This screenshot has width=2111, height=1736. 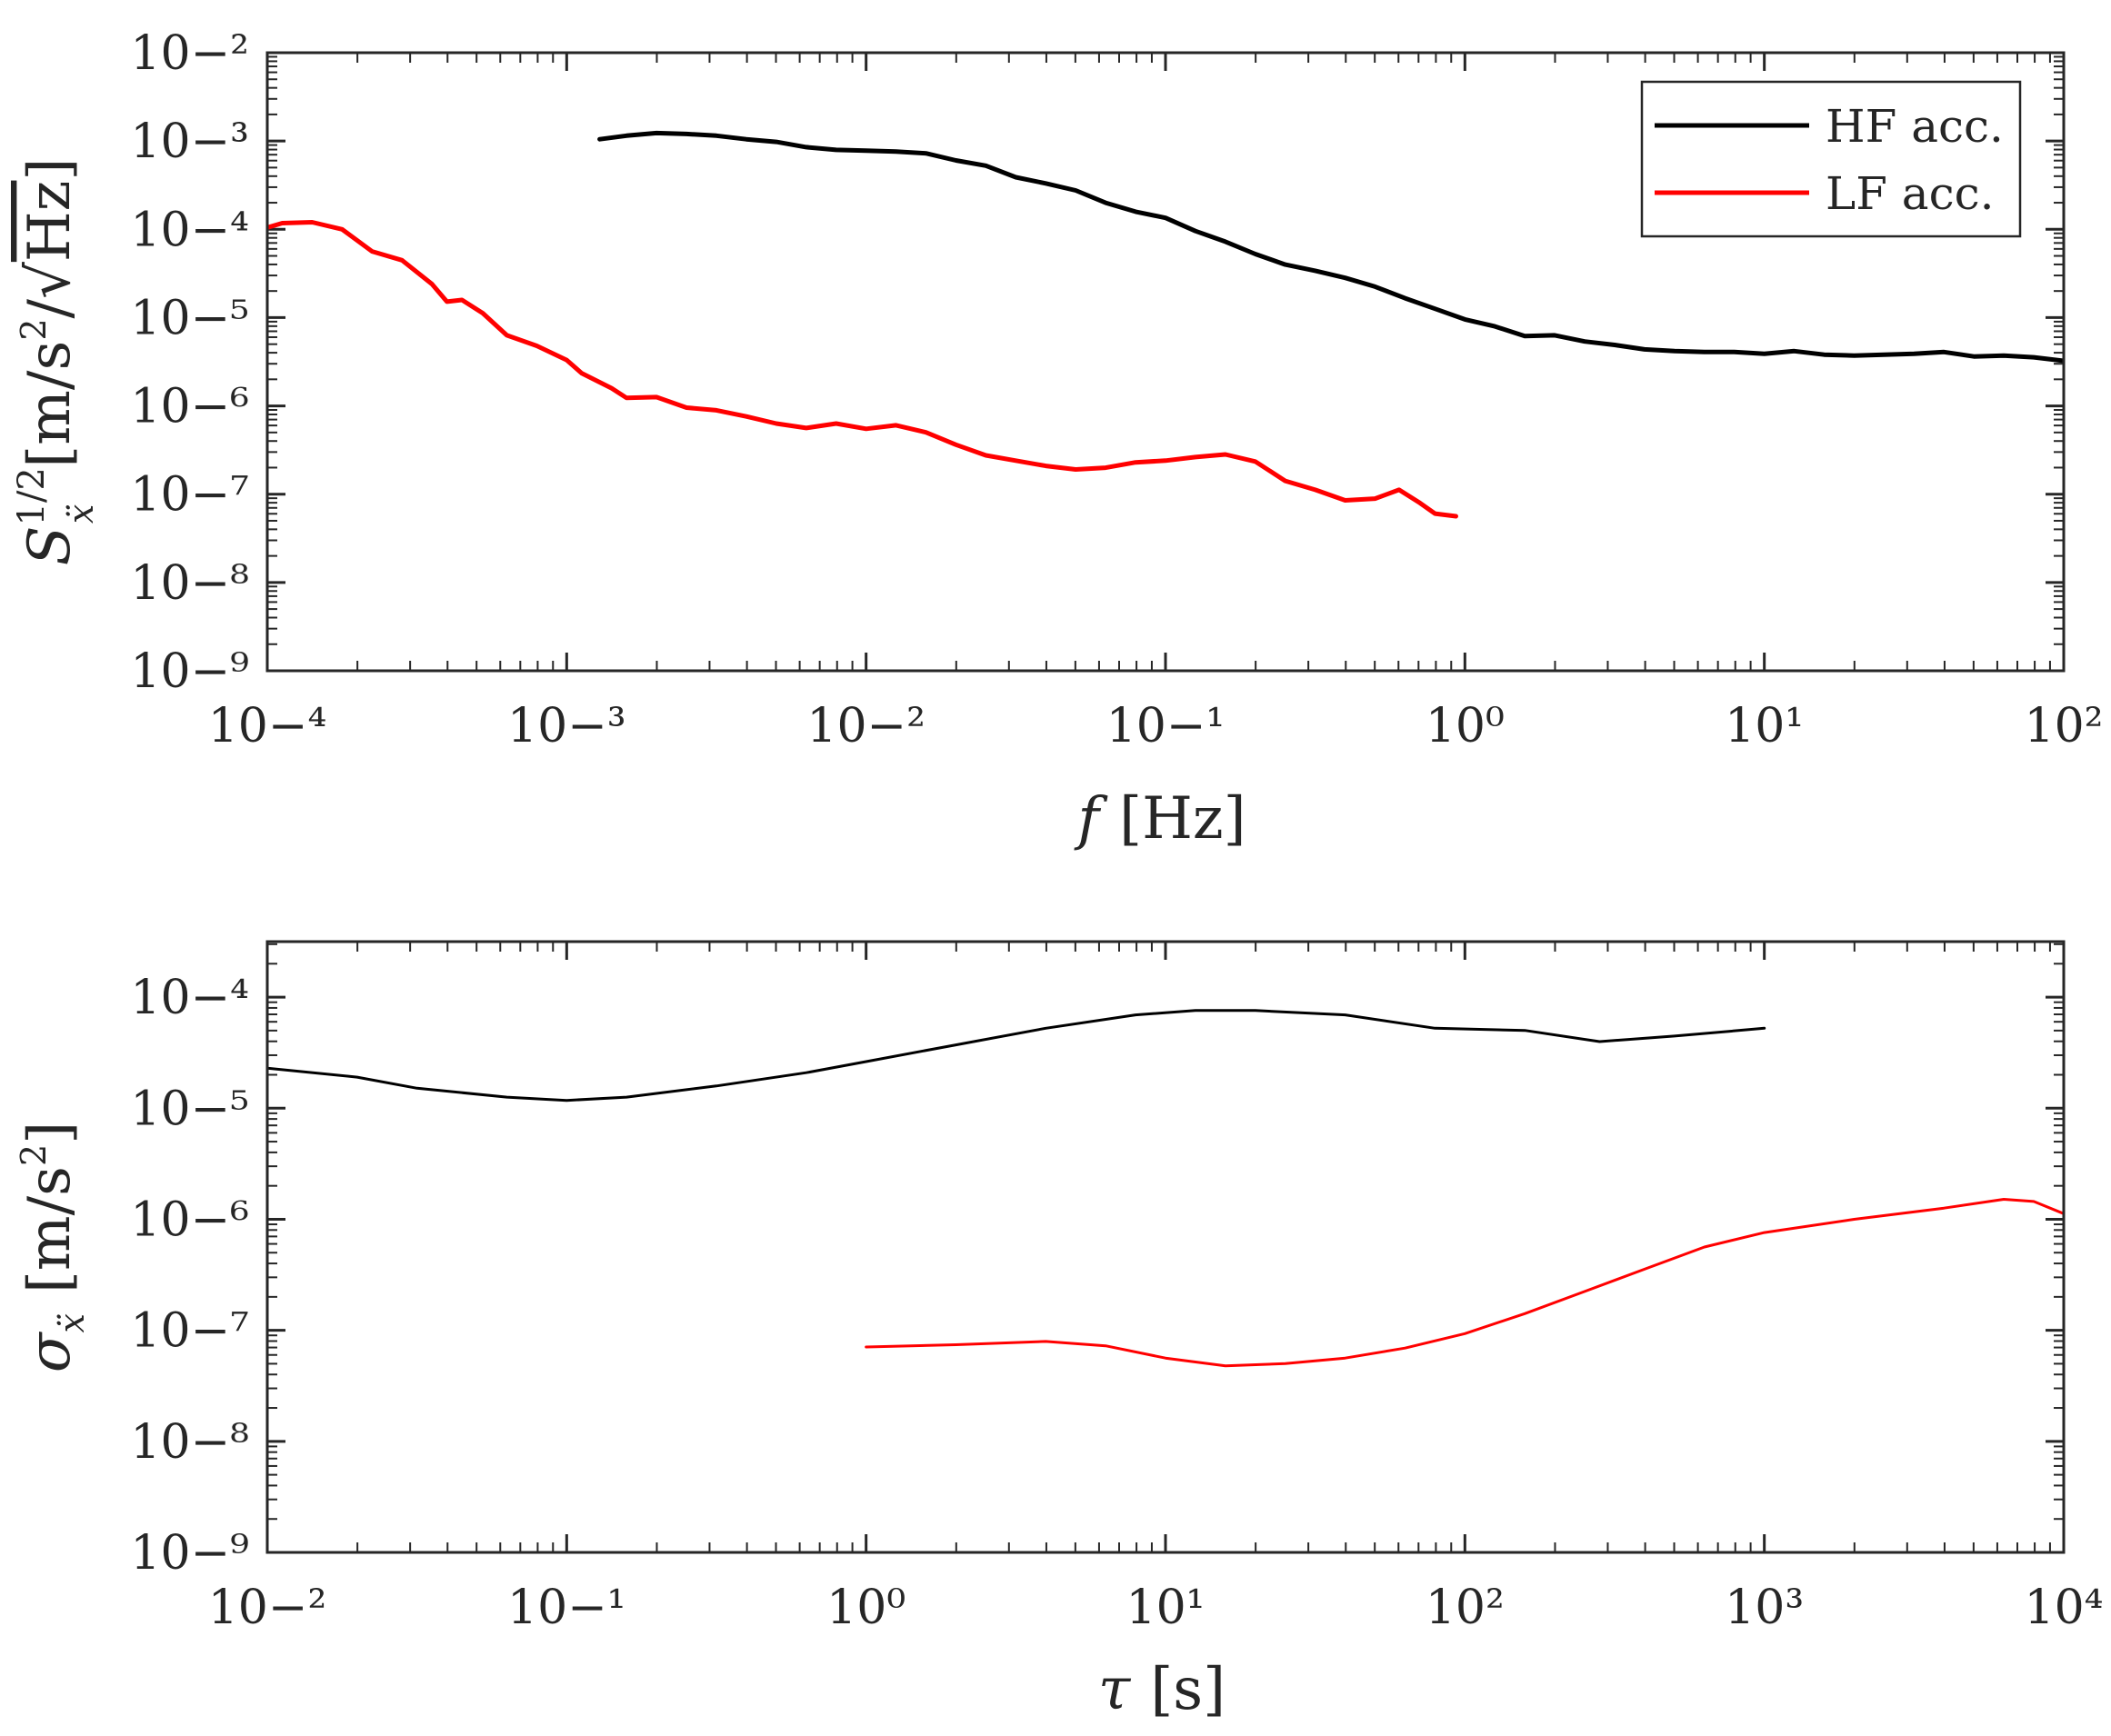 What do you see at coordinates (1115, 1689) in the screenshot?
I see `allan-xlabel-symbol: τ` at bounding box center [1115, 1689].